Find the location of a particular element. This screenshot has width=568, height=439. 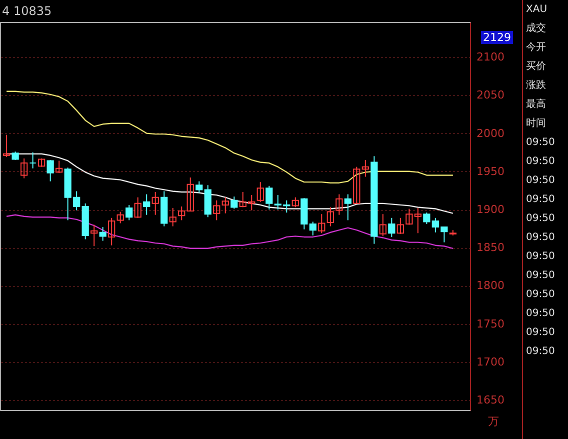

y-tick-label: 1650 is located at coordinates (490, 400).